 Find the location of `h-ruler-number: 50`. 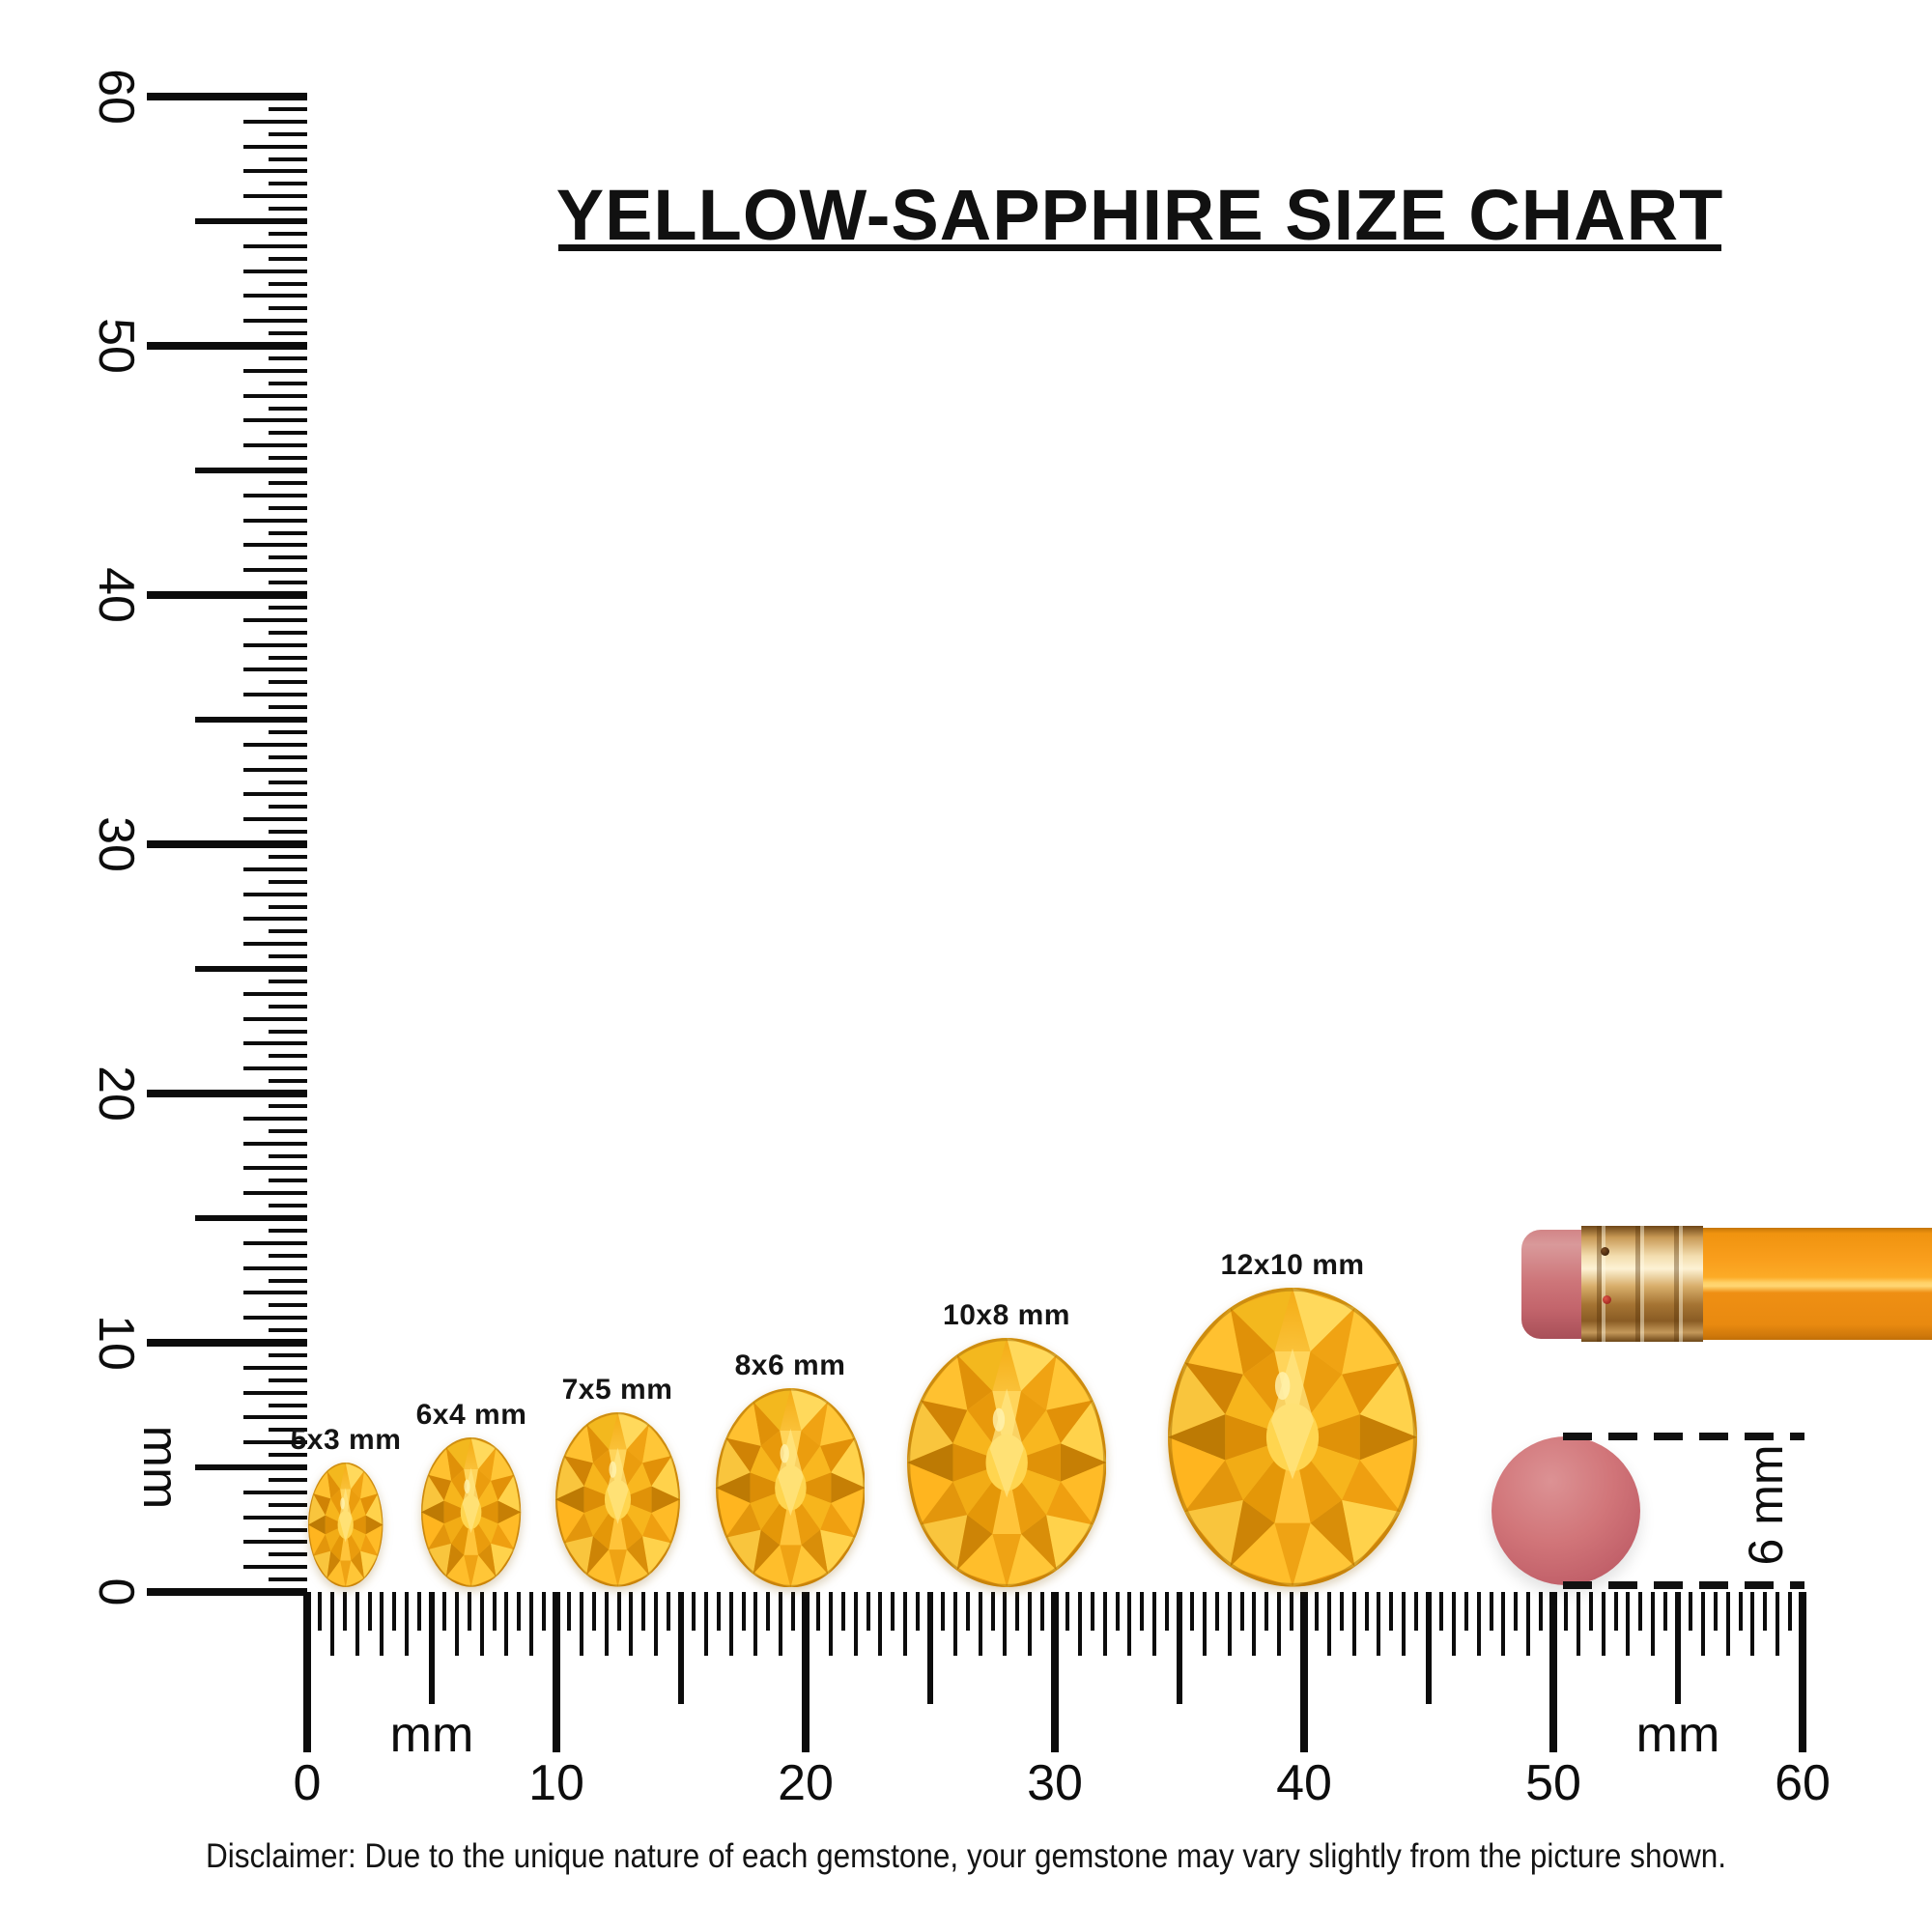

h-ruler-number: 50 is located at coordinates (1553, 1783).